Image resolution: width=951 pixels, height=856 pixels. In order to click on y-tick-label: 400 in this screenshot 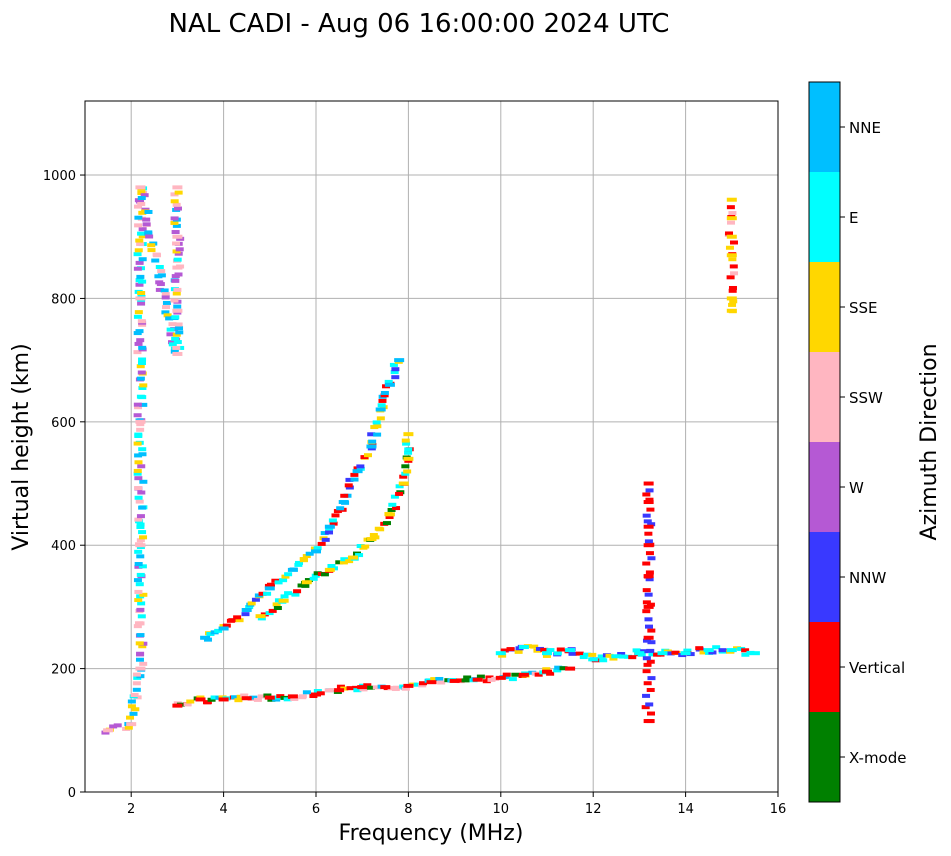, I will do `click(63, 546)`.